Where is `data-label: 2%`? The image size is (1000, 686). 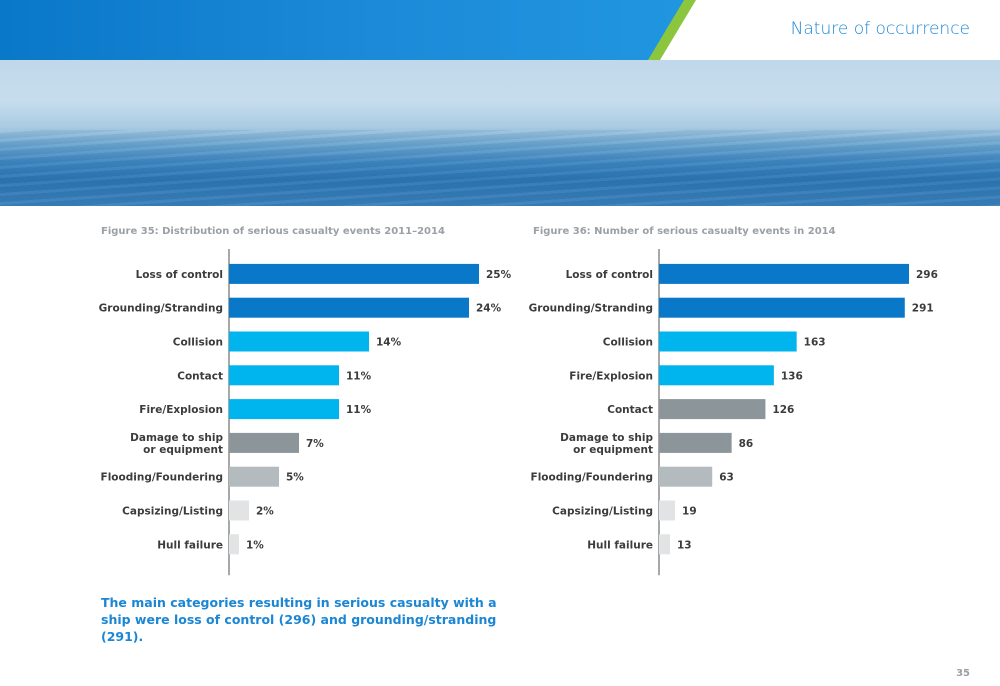
data-label: 2% is located at coordinates (265, 512).